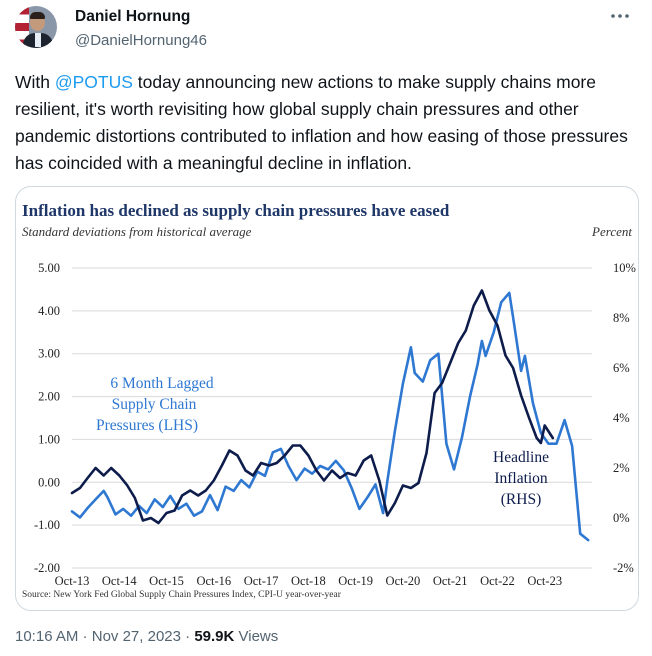  I want to click on x-tick-label: Oct-23, so click(544, 581).